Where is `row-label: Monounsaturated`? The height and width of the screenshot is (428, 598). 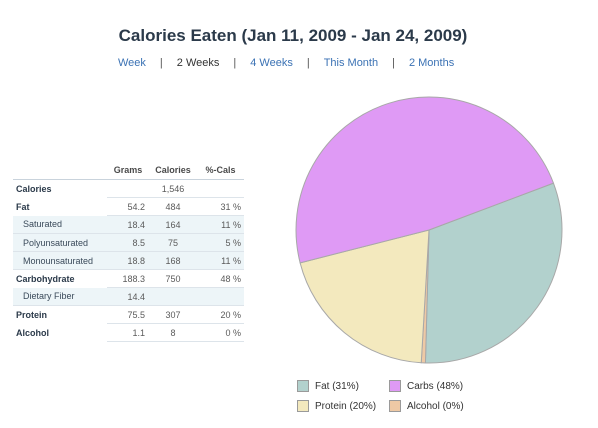 row-label: Monounsaturated is located at coordinates (60, 260).